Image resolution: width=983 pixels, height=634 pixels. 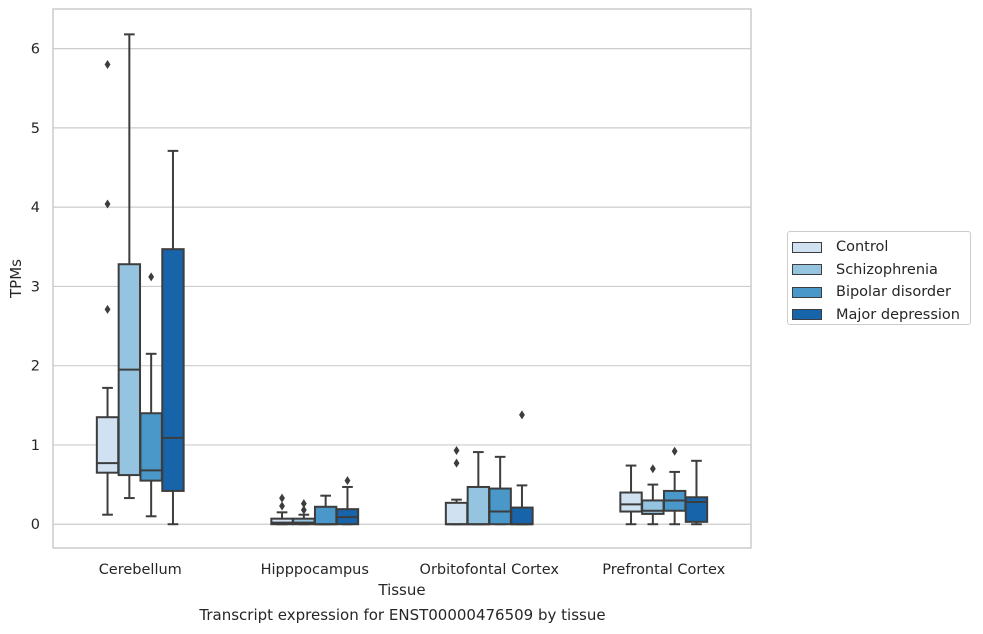 I want to click on legend-item: Schizophrenia, so click(x=881, y=270).